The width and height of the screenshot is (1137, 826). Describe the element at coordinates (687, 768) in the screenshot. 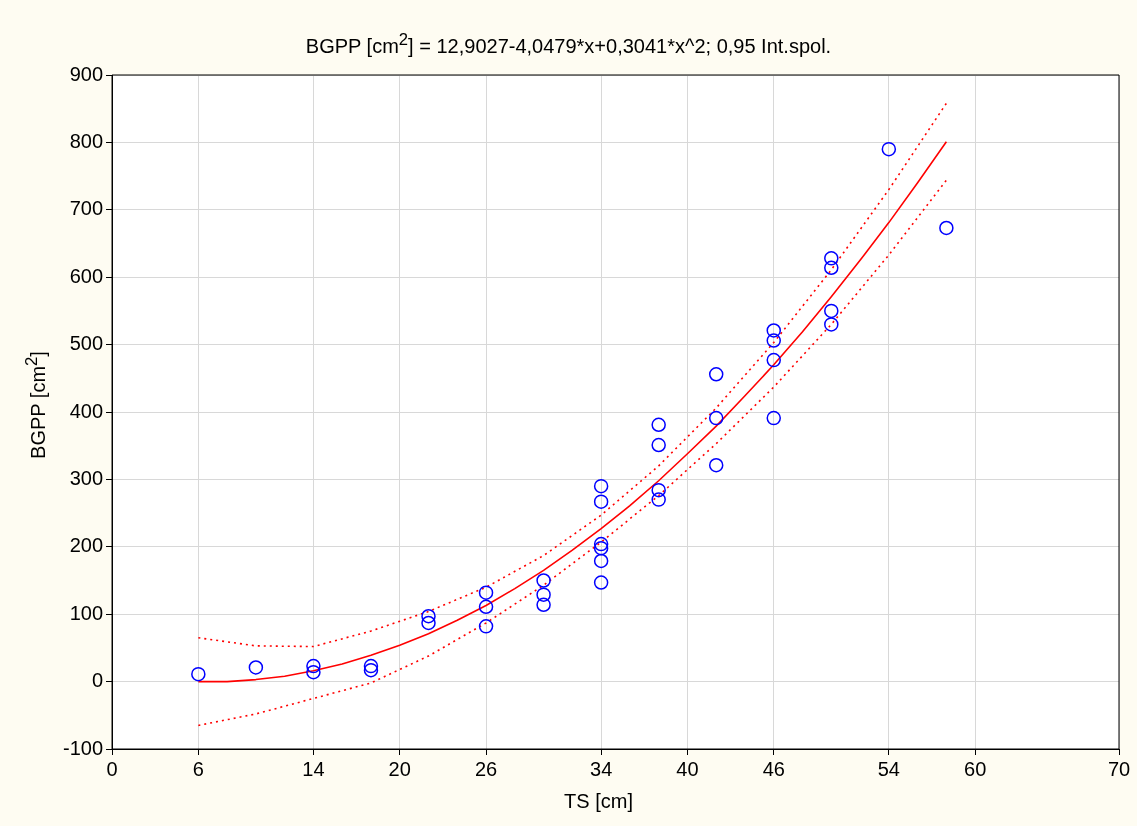

I see `x-tick-label: 40` at that location.